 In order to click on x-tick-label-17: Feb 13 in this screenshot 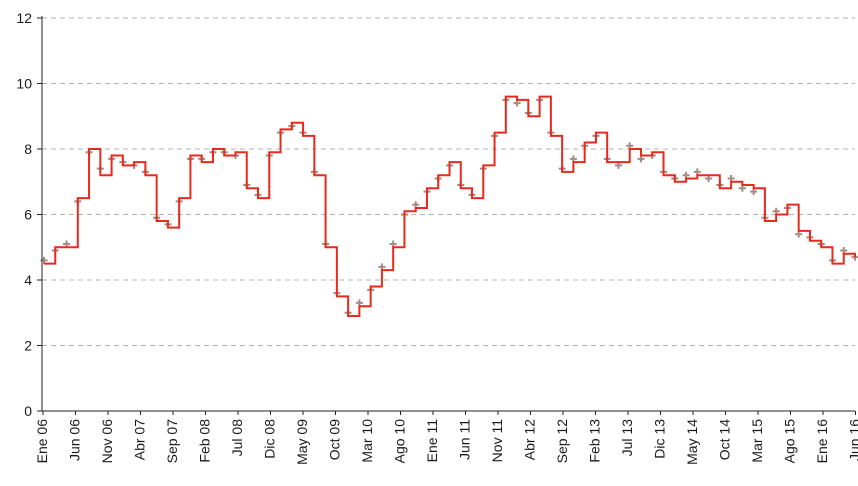, I will do `click(595, 441)`.